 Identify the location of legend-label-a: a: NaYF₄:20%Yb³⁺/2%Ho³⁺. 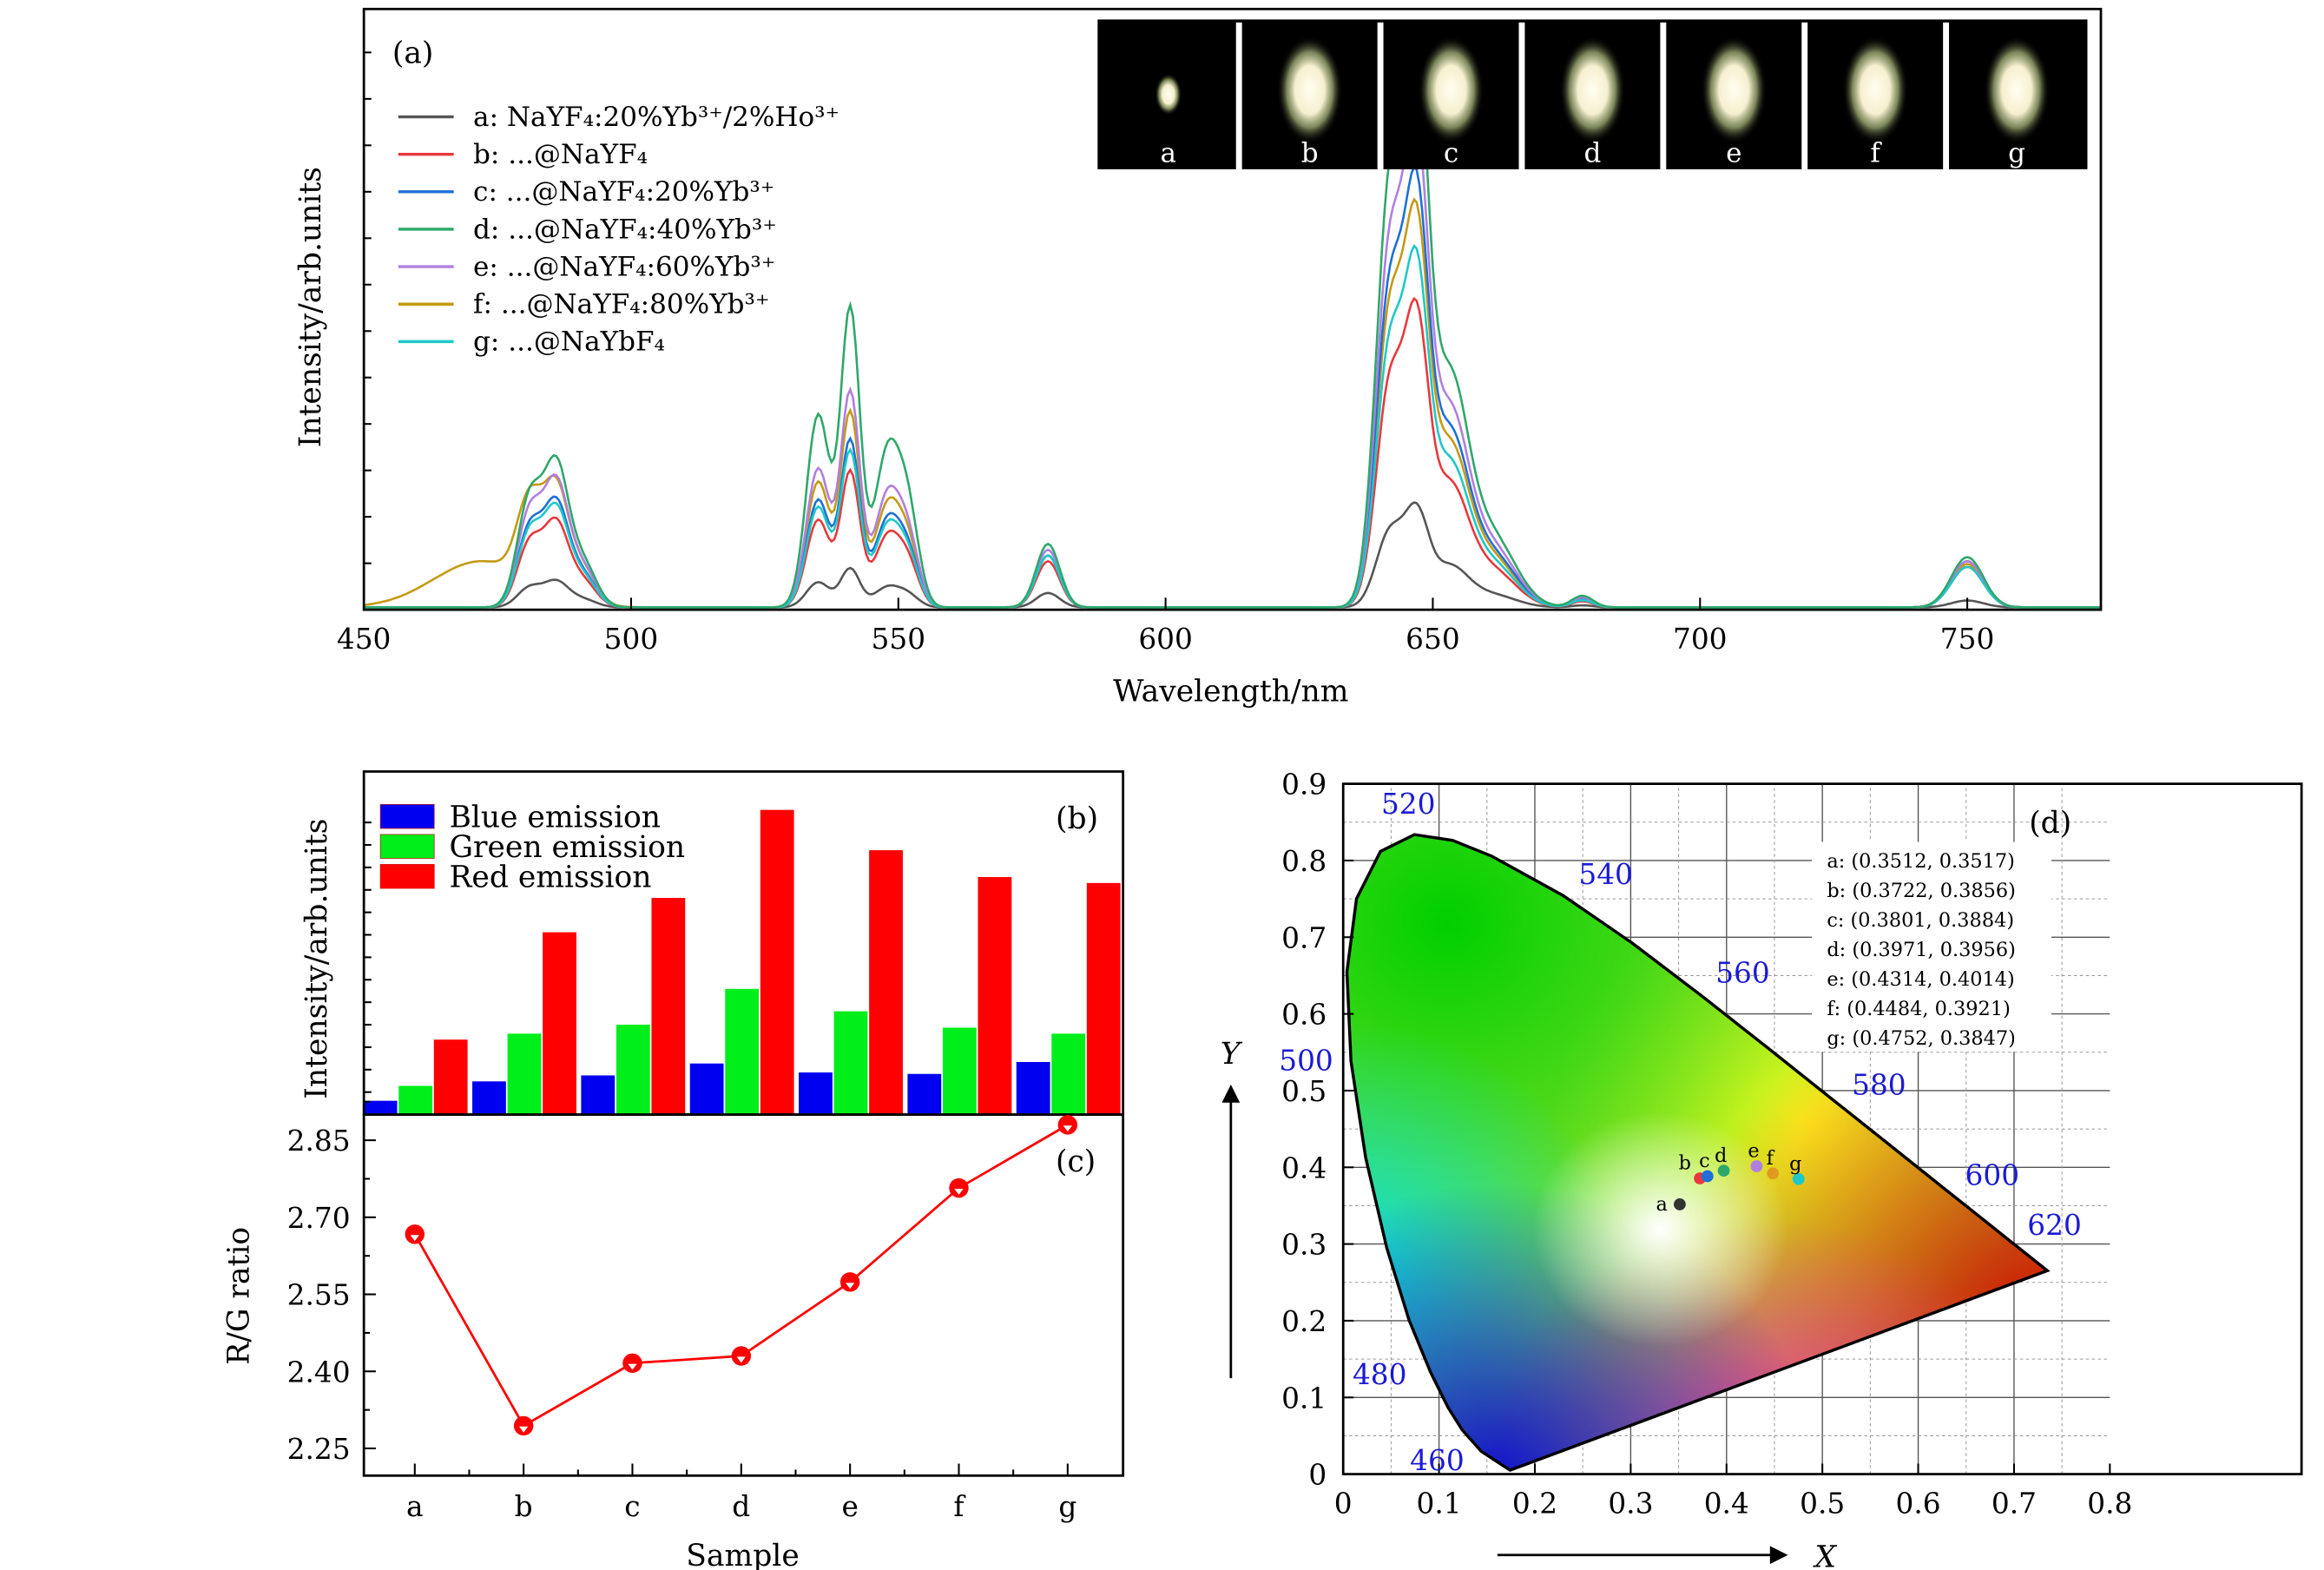
(656, 118).